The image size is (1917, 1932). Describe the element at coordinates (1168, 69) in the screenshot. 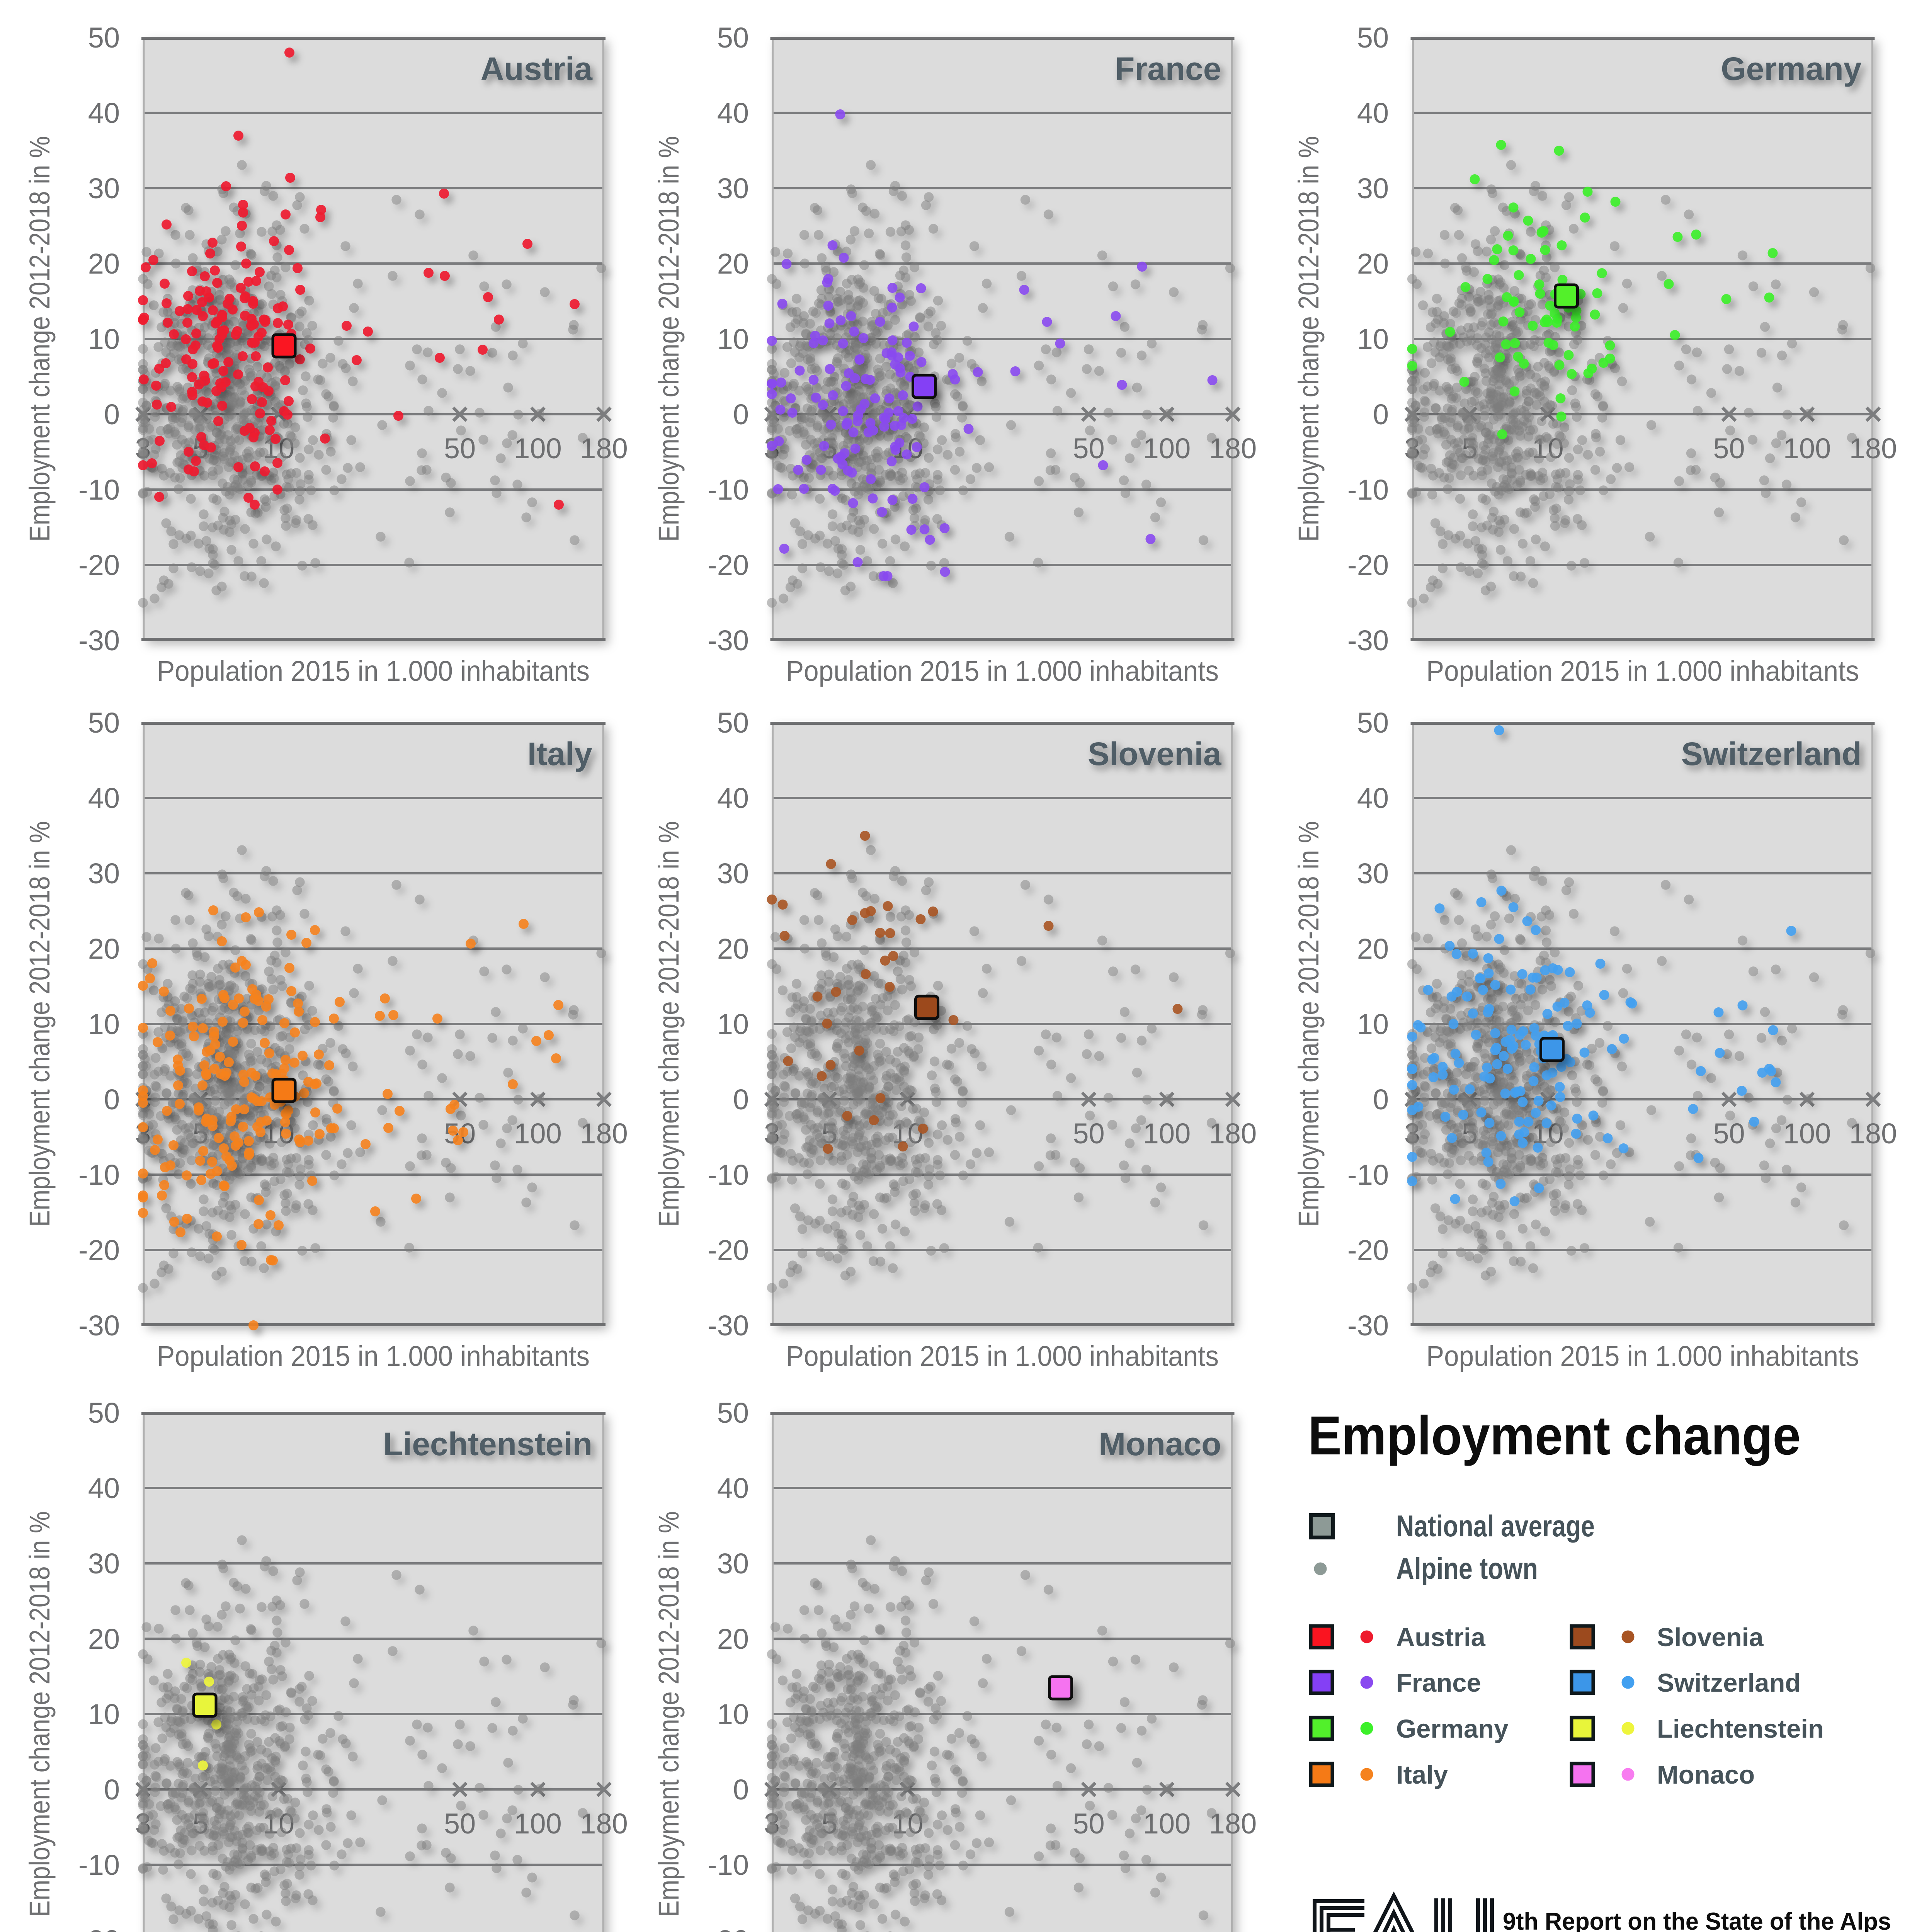

I see `svg-text: France` at that location.